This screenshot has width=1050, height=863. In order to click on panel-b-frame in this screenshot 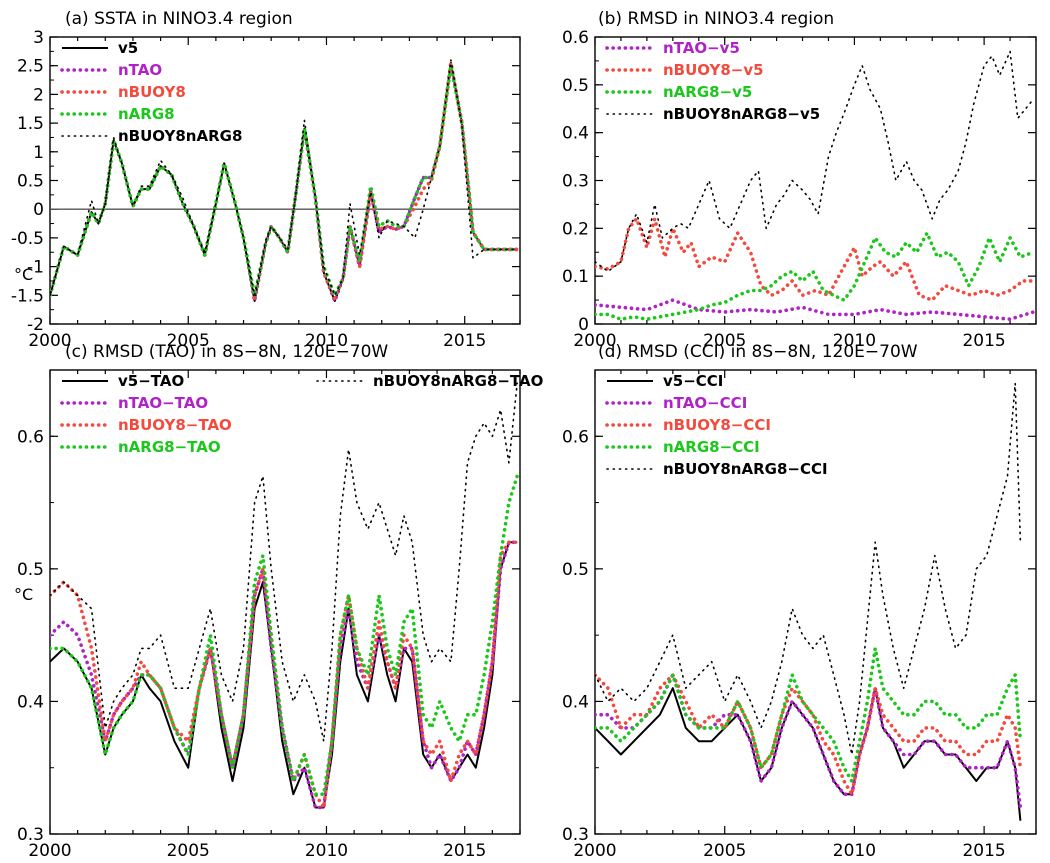, I will do `click(815, 180)`.